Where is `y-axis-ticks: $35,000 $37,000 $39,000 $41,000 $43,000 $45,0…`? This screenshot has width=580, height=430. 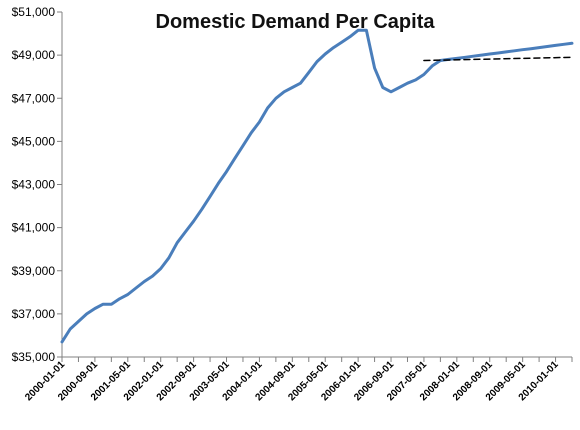 y-axis-ticks: $35,000 $37,000 $39,000 $41,000 $43,000 $45,0… is located at coordinates (37, 184).